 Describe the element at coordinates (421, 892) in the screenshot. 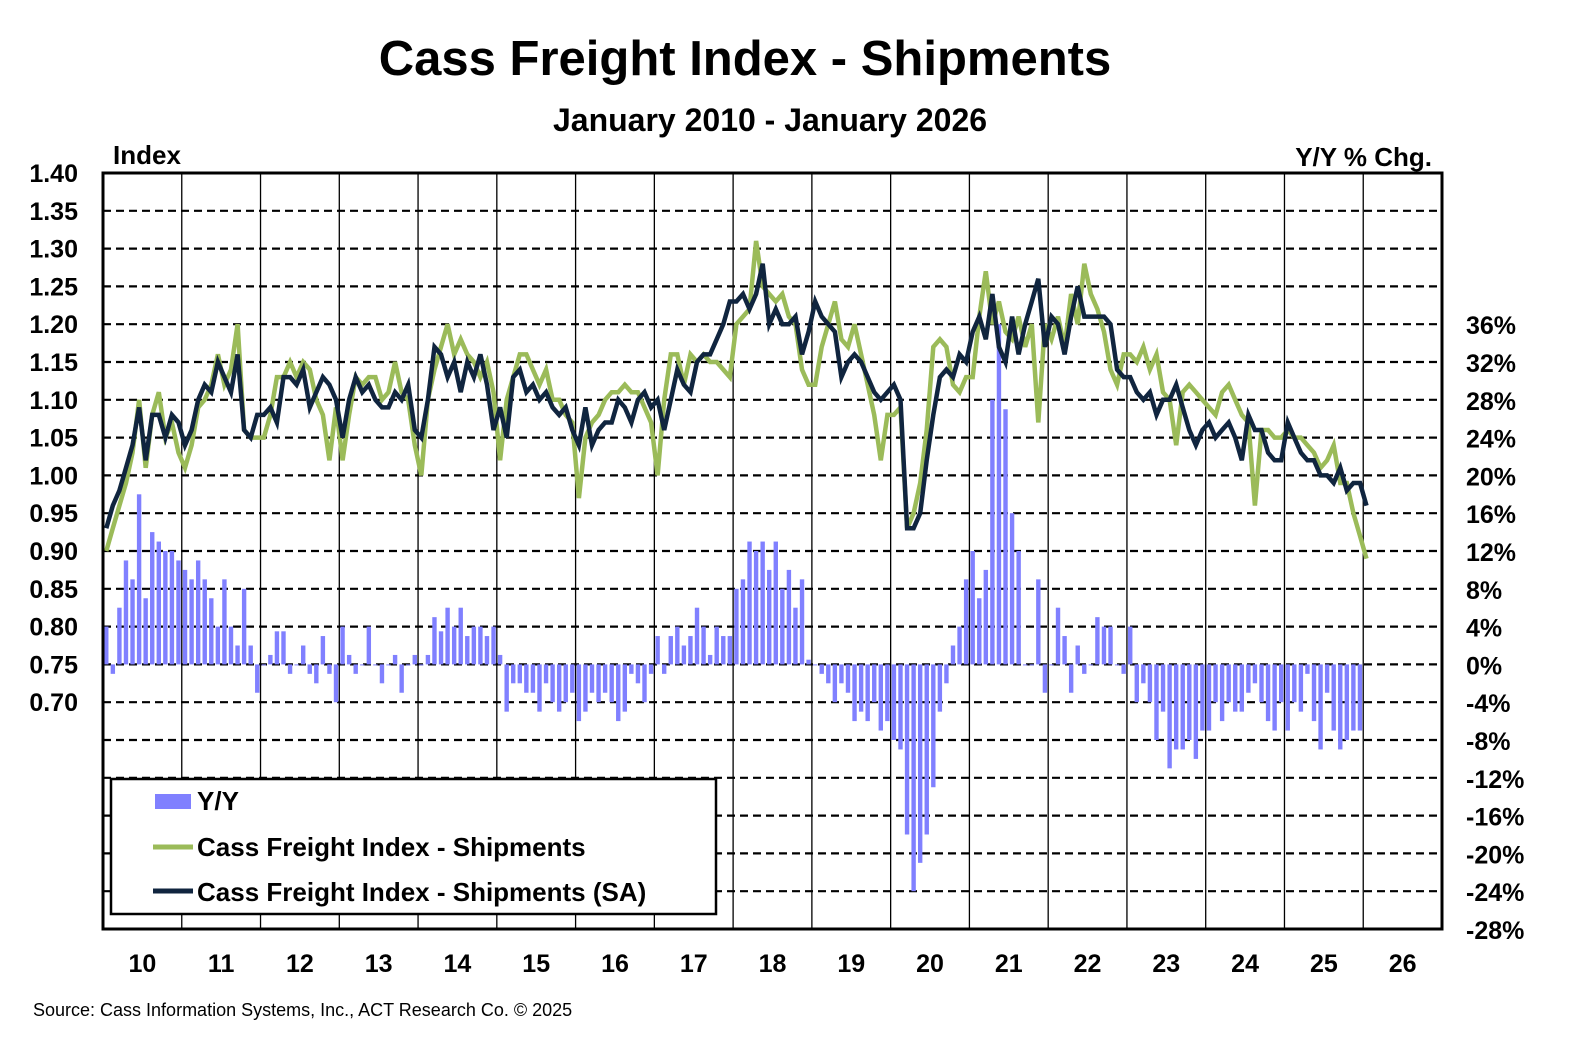

I see `legend-label-sa: Cass Freight Index - Shipments (SA)` at that location.